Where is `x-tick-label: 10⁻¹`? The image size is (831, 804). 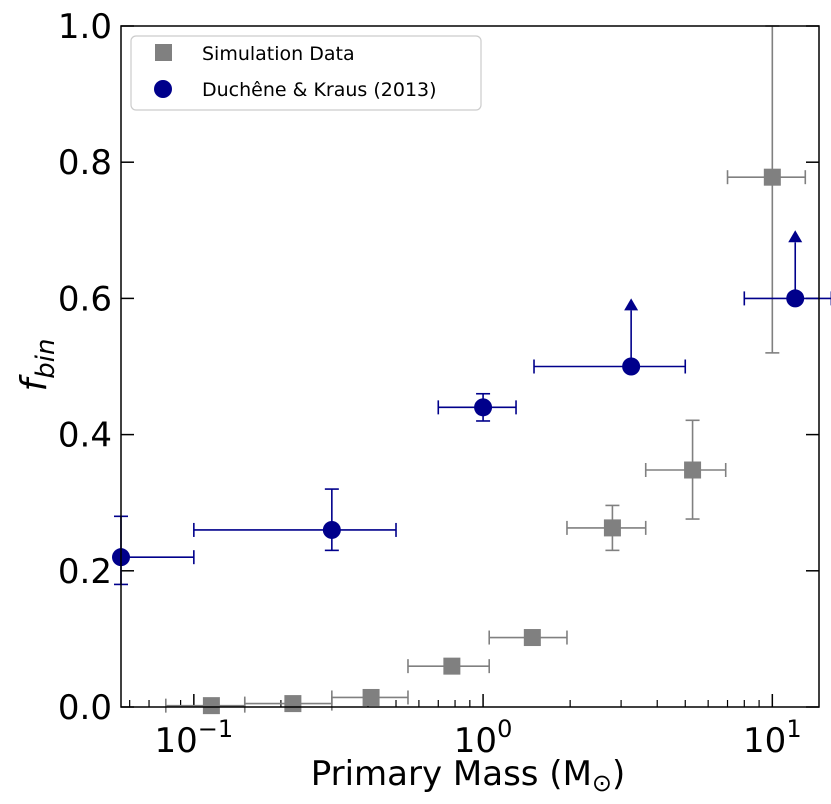
x-tick-label: 10⁻¹ is located at coordinates (194, 738).